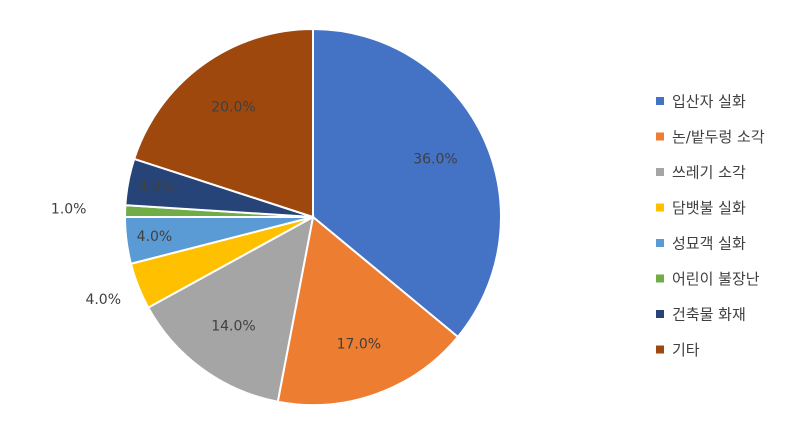 This screenshot has width=800, height=440. I want to click on legend-label: 건축물 화재, so click(709, 315).